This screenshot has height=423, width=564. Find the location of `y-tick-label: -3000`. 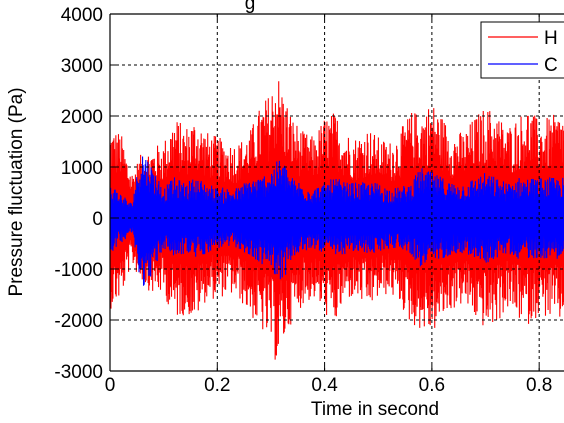

y-tick-label: -3000 is located at coordinates (78, 372).